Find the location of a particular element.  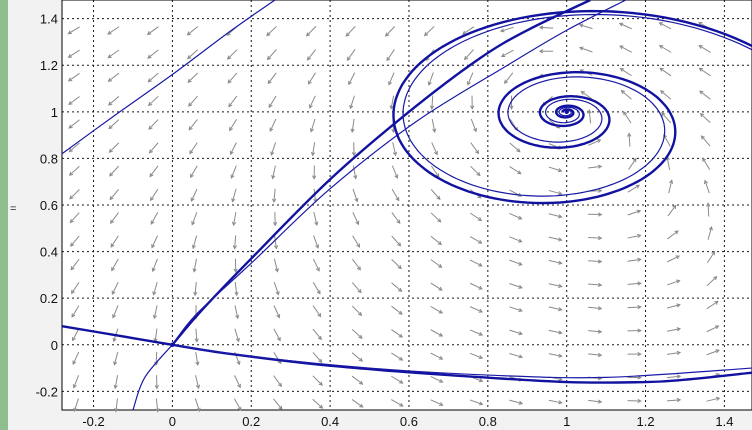

equilibrium-point is located at coordinates (566, 112).